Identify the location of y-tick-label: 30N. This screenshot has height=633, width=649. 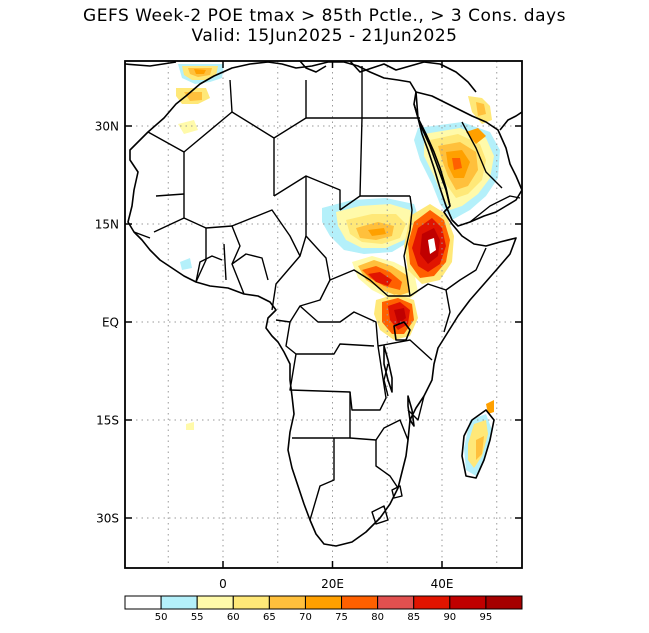
(107, 127).